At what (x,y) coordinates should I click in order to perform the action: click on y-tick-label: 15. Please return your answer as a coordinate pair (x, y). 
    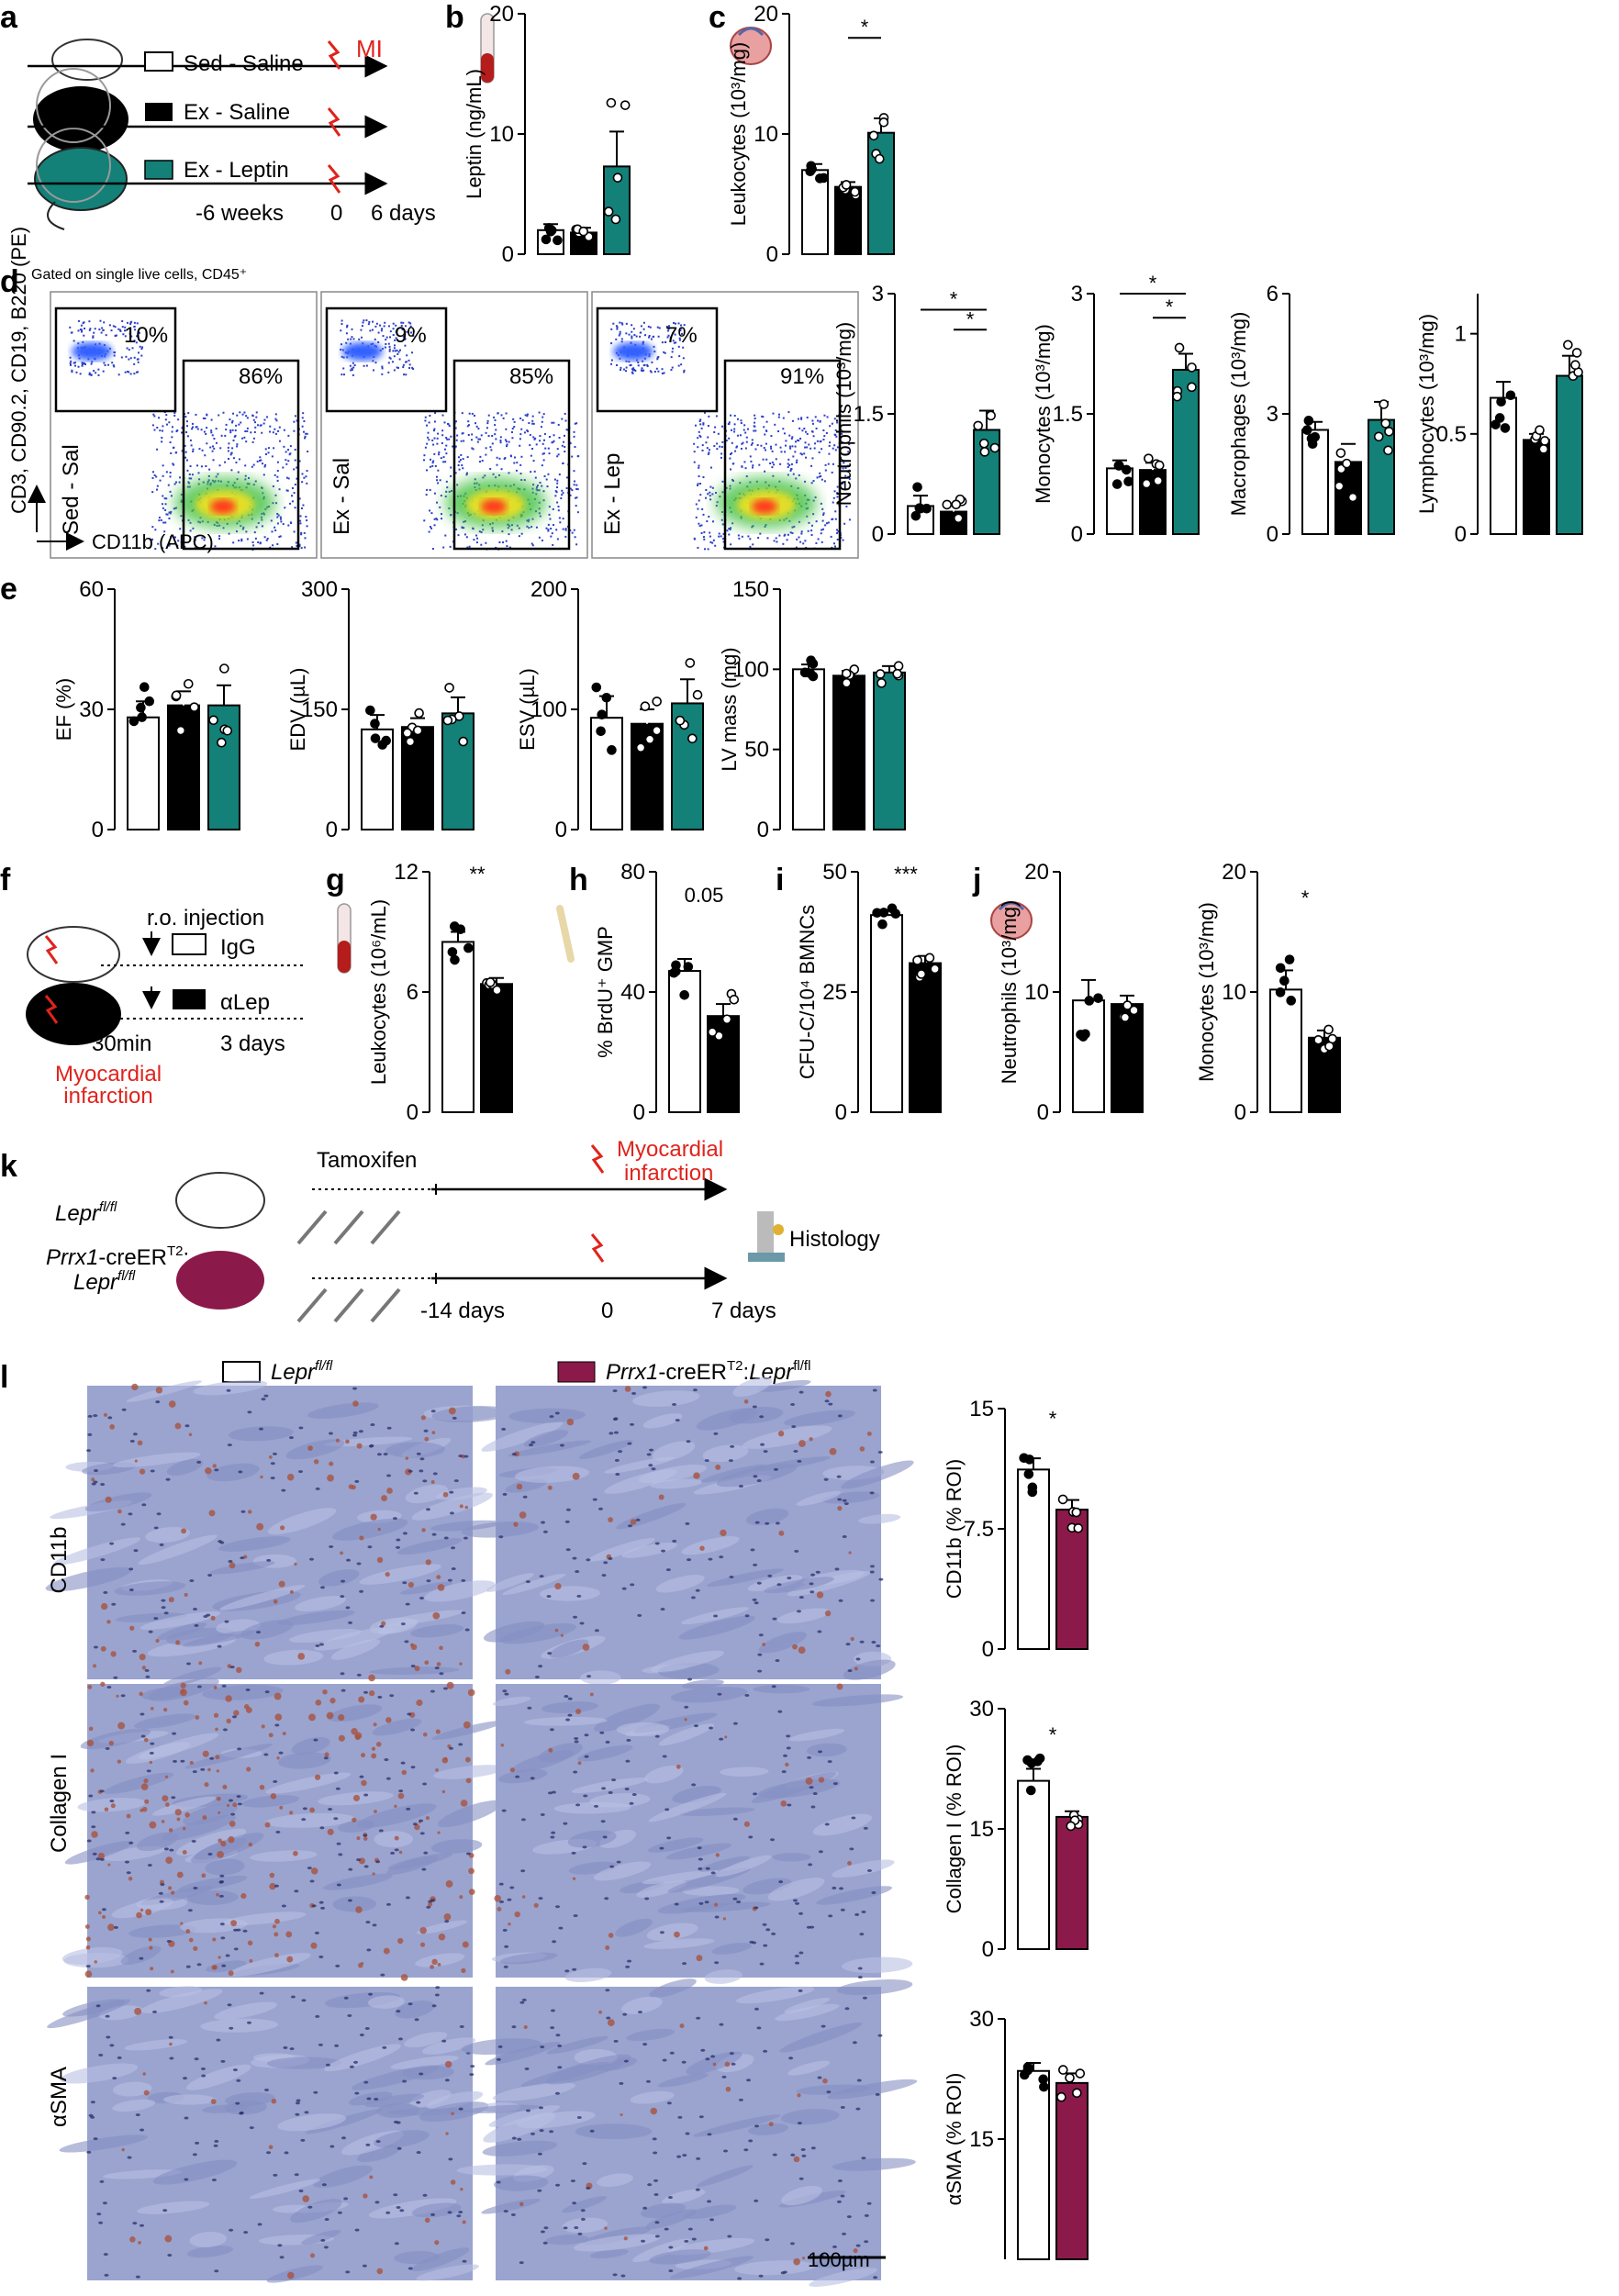
    Looking at the image, I should click on (981, 2139).